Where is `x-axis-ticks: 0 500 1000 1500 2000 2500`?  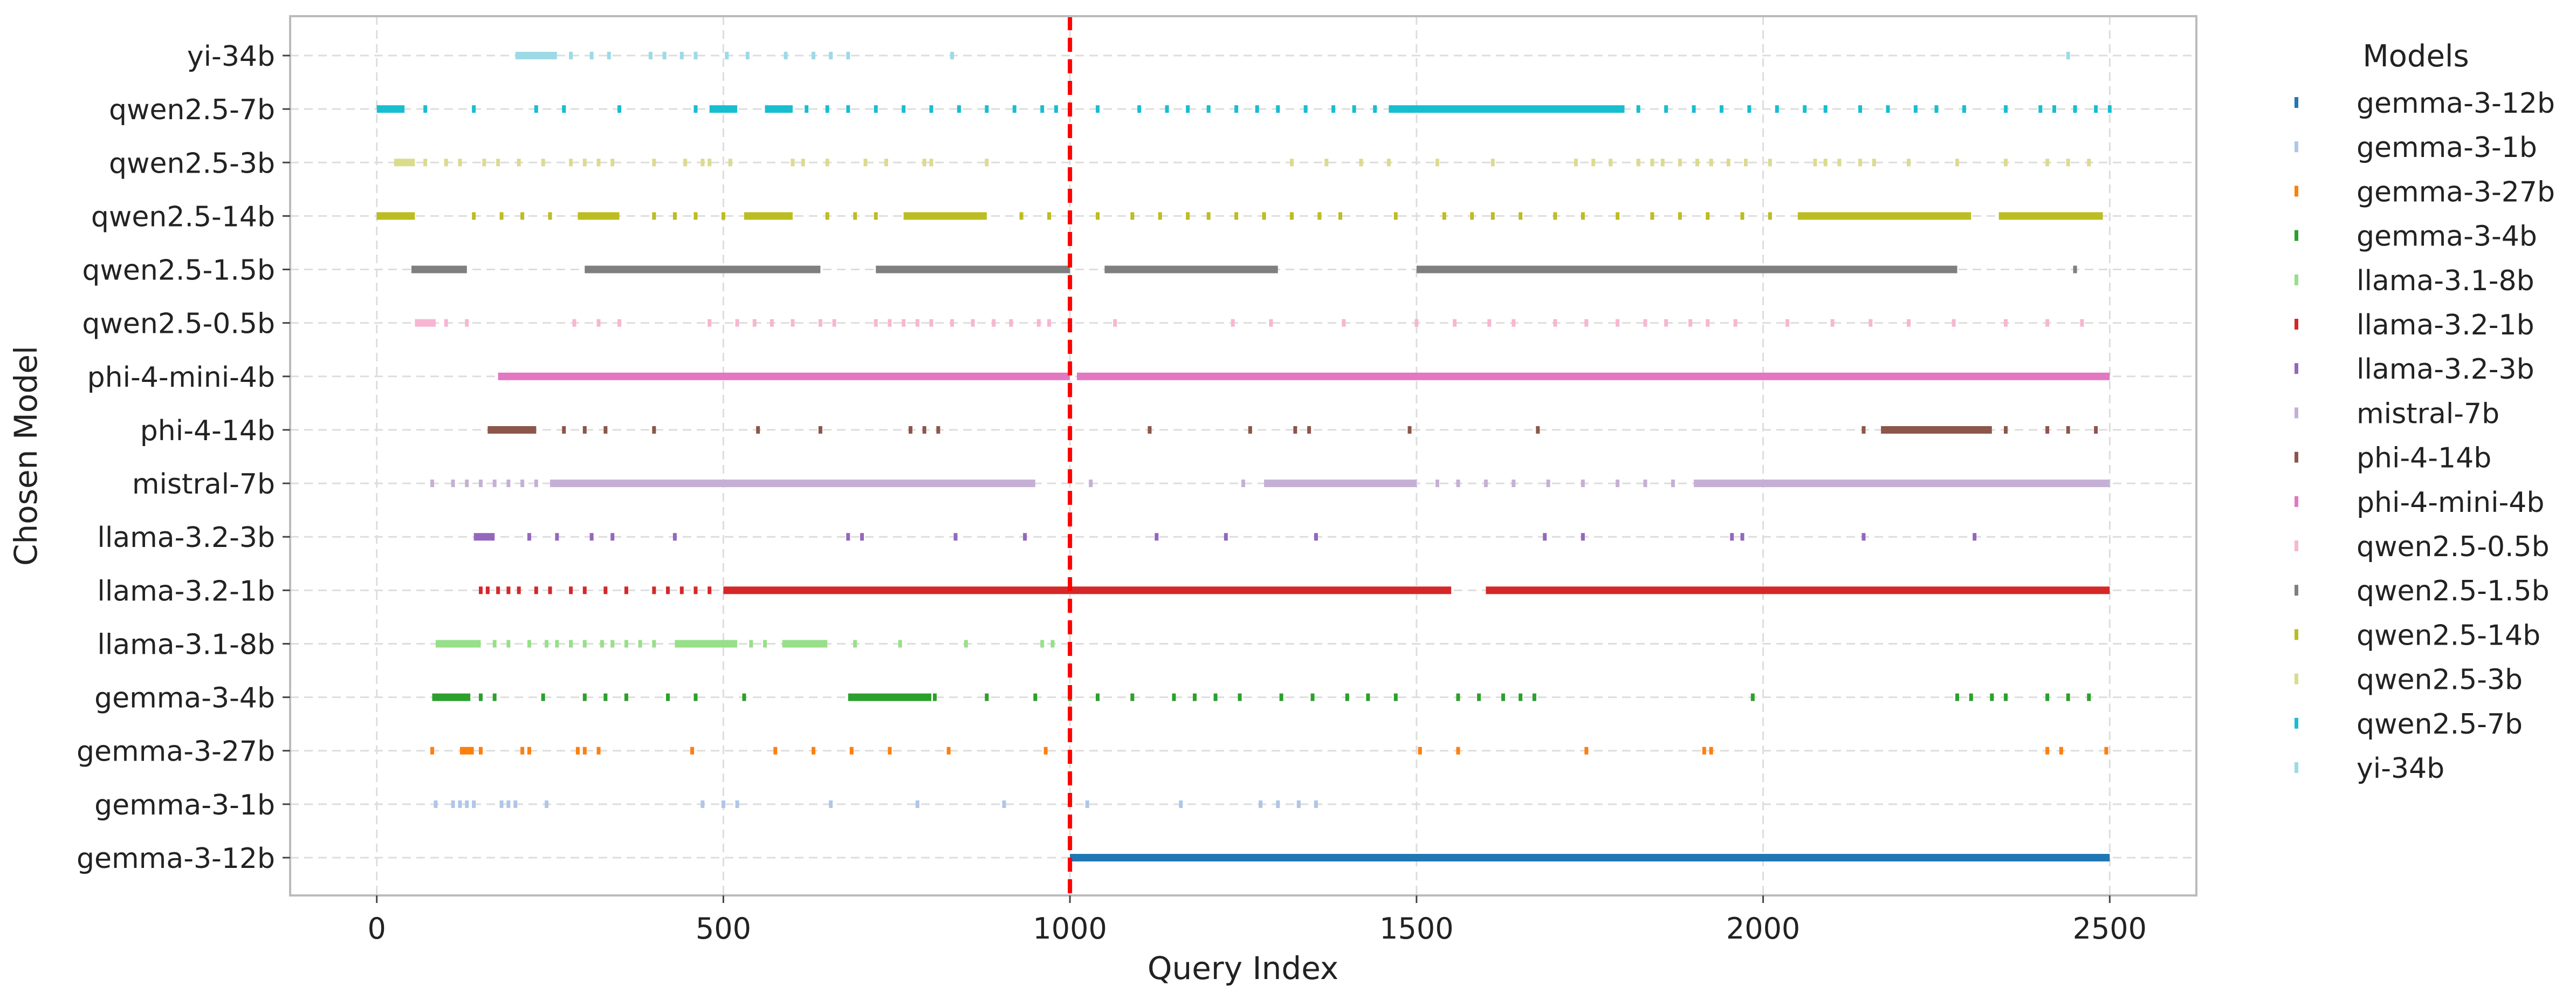 x-axis-ticks: 0 500 1000 1500 2000 2500 is located at coordinates (1258, 920).